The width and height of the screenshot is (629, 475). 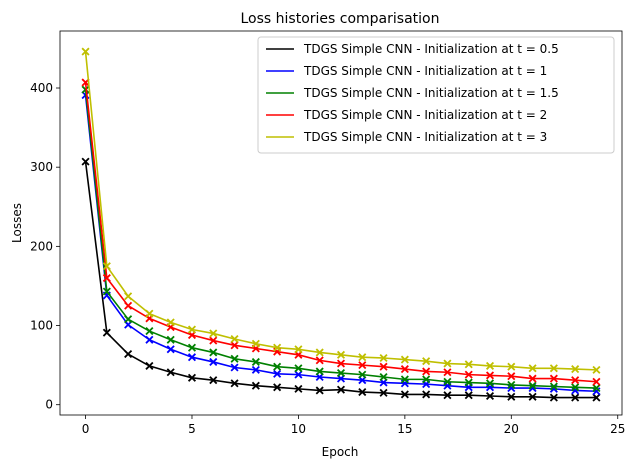 I want to click on y-tick-label: 400, so click(x=41, y=88).